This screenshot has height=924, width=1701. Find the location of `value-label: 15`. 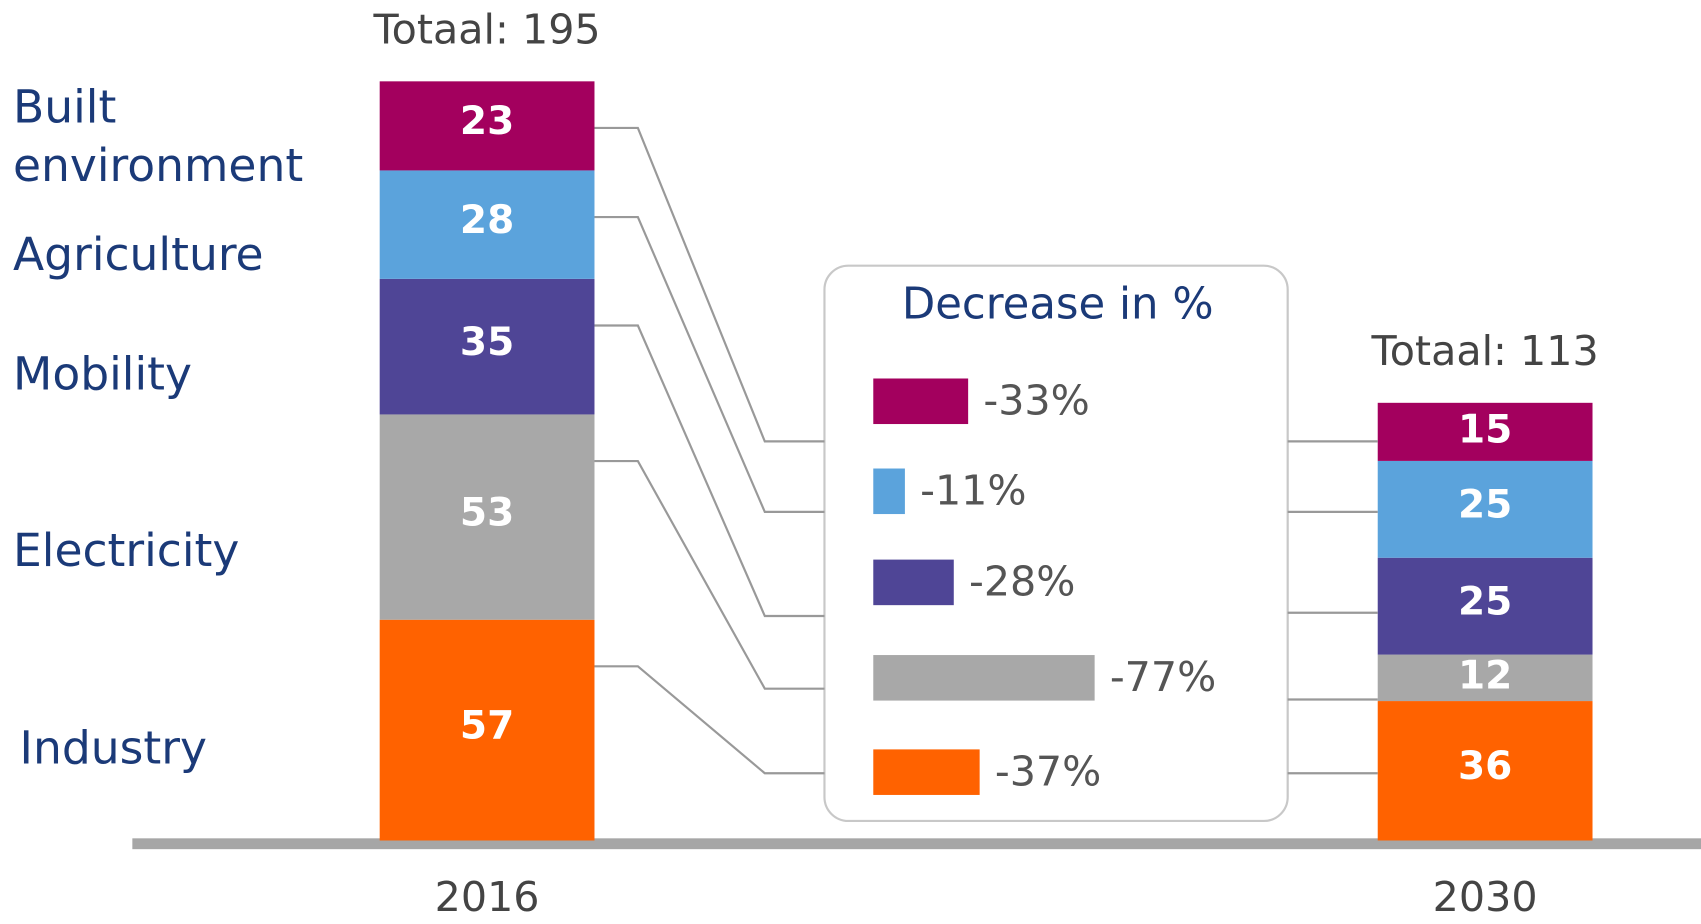

value-label: 15 is located at coordinates (1485, 429).